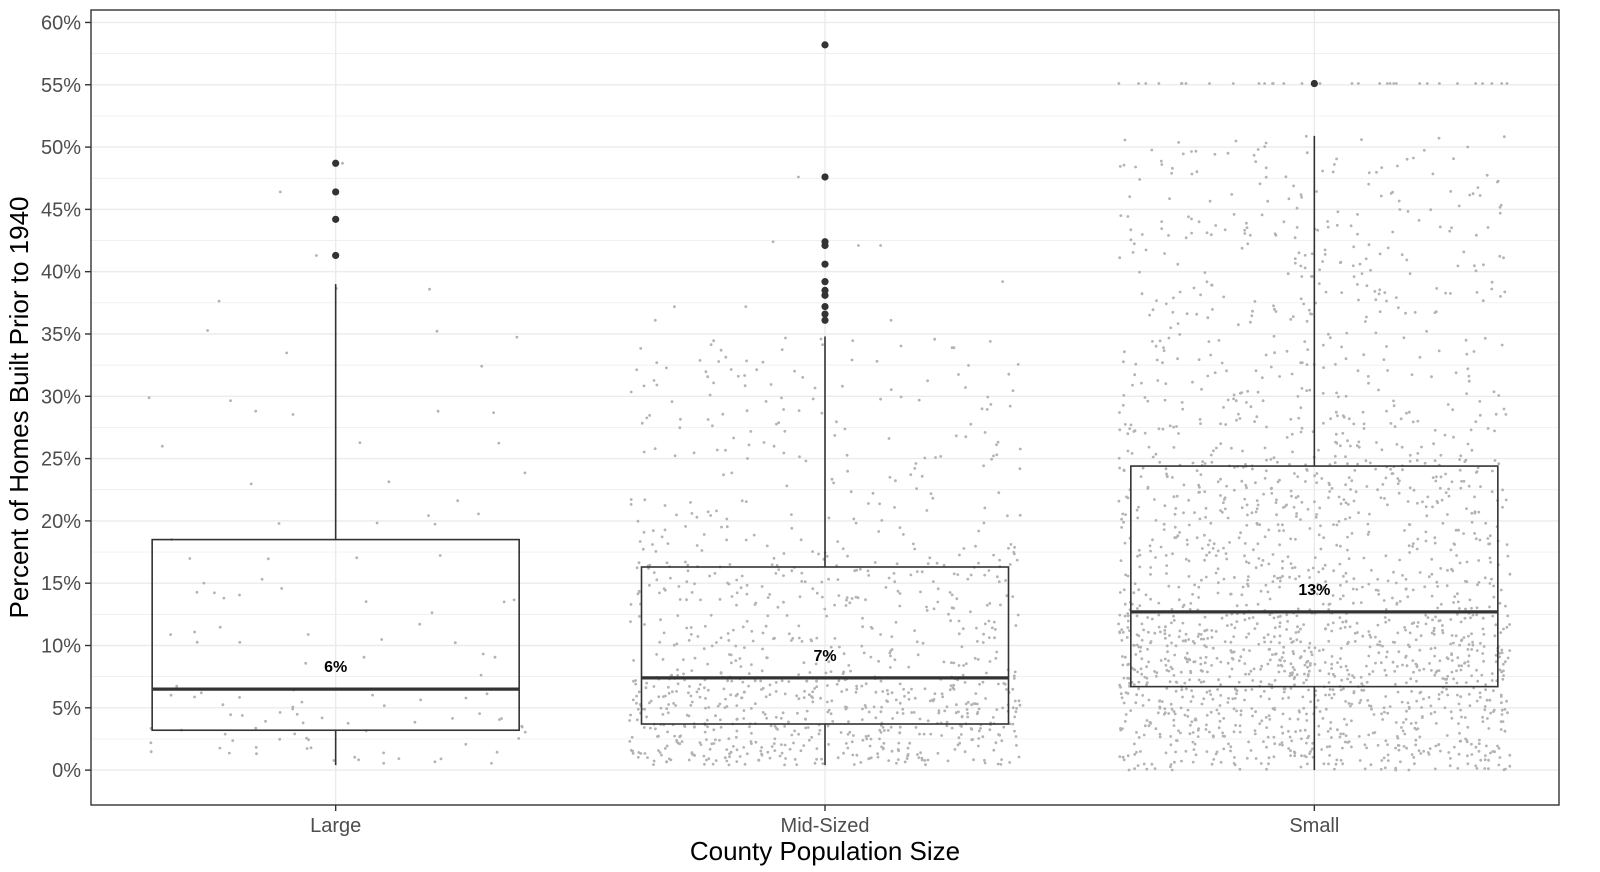  What do you see at coordinates (825, 282) in the screenshot?
I see `outlier-point` at bounding box center [825, 282].